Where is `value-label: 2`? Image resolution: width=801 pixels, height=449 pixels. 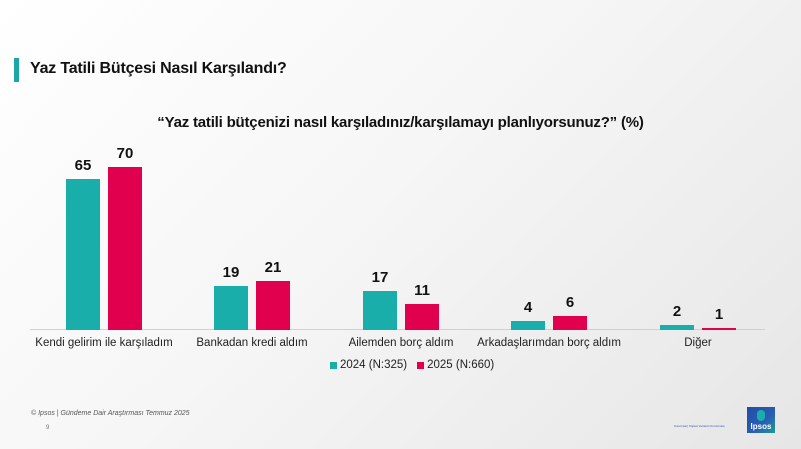 value-label: 2 is located at coordinates (677, 311).